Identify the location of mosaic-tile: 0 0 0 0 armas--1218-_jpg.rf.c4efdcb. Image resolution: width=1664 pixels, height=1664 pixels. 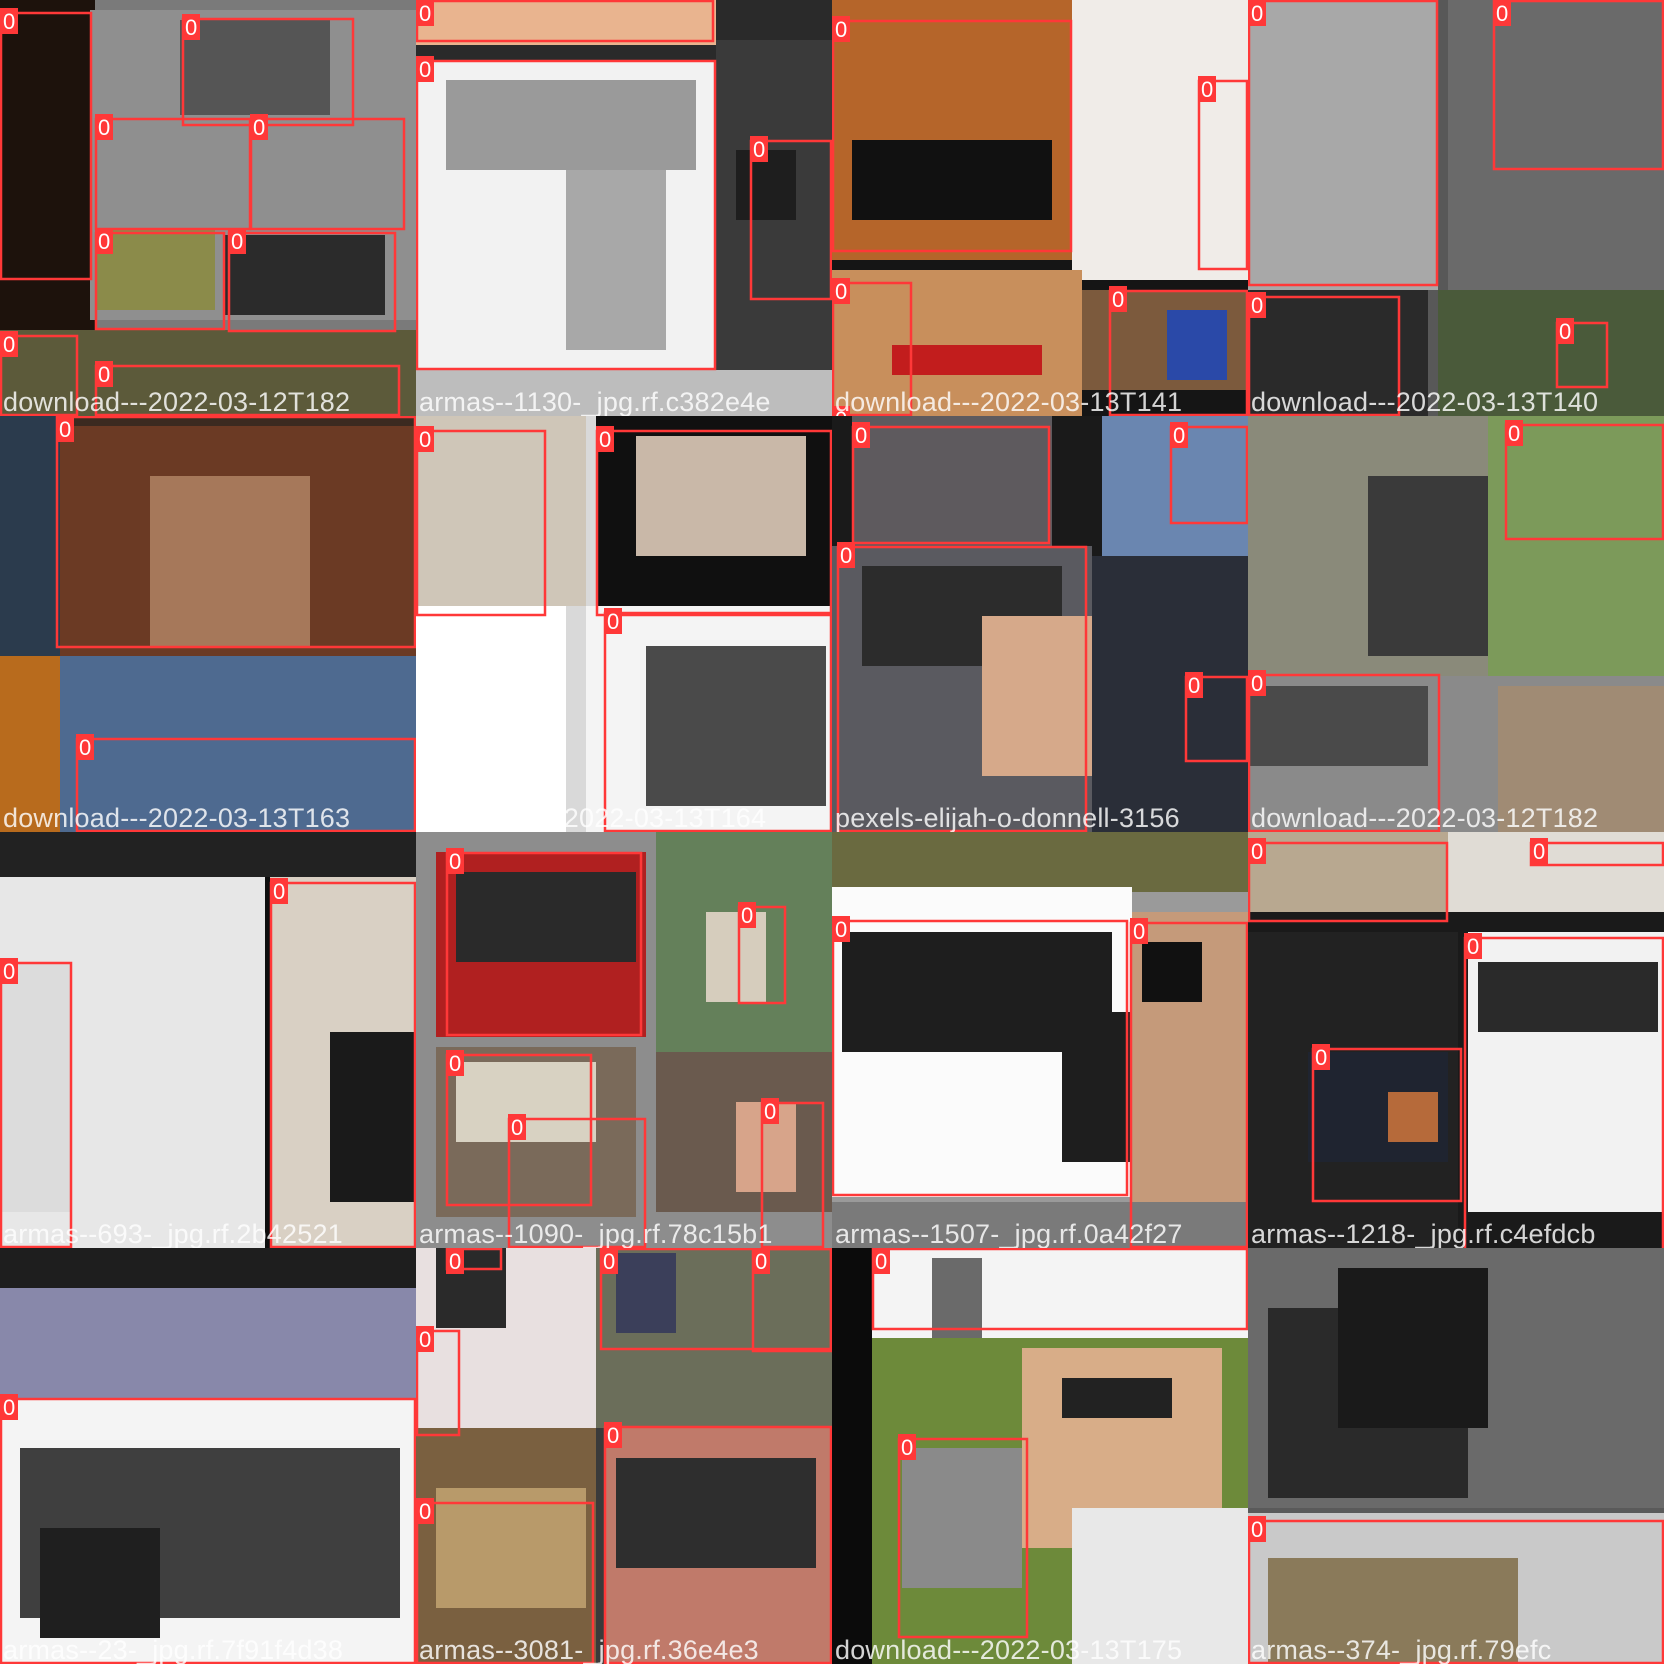
(1456, 1040).